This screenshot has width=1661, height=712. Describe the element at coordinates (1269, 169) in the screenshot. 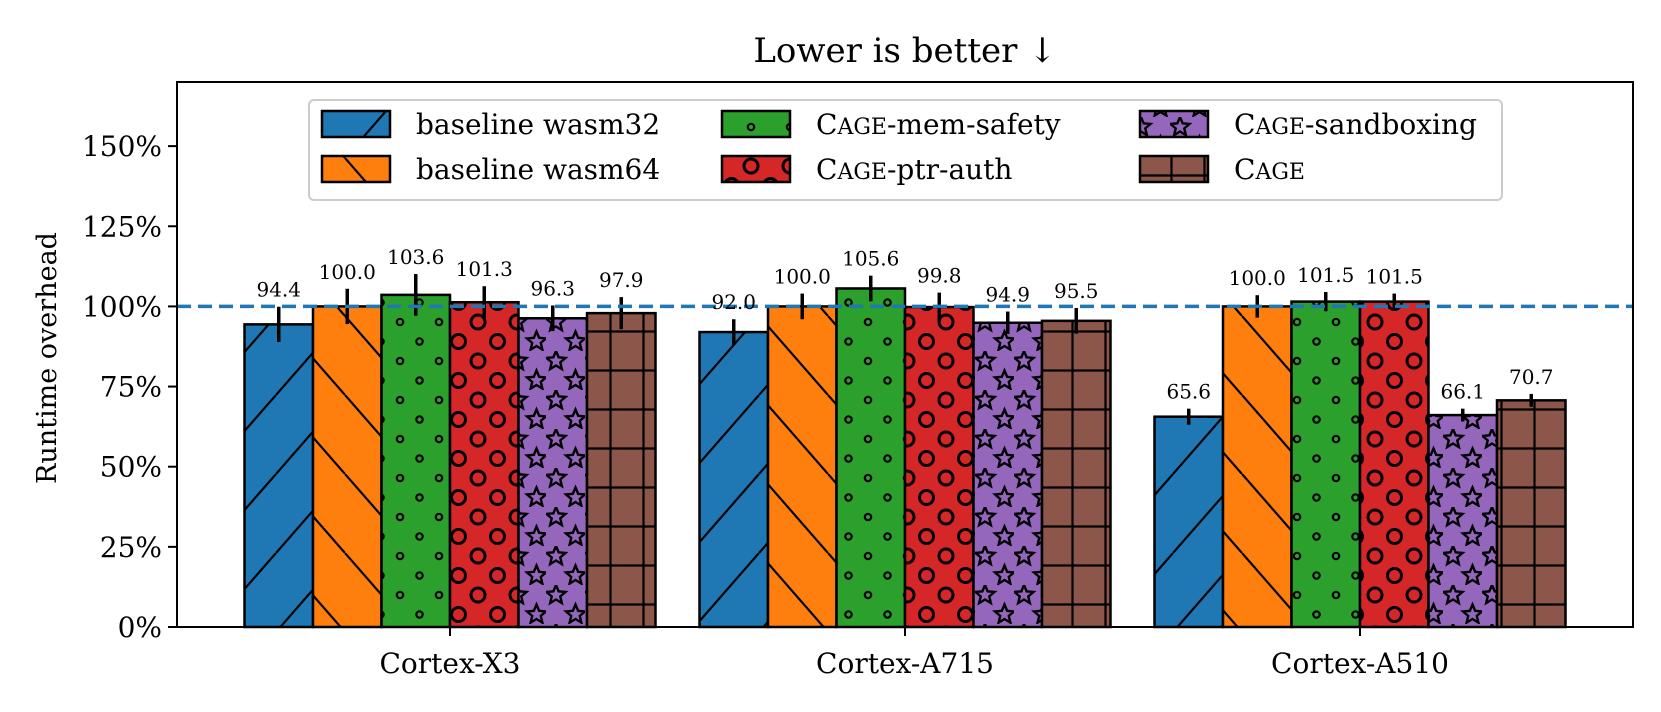

I see `legend-label-cage: CAGE` at that location.